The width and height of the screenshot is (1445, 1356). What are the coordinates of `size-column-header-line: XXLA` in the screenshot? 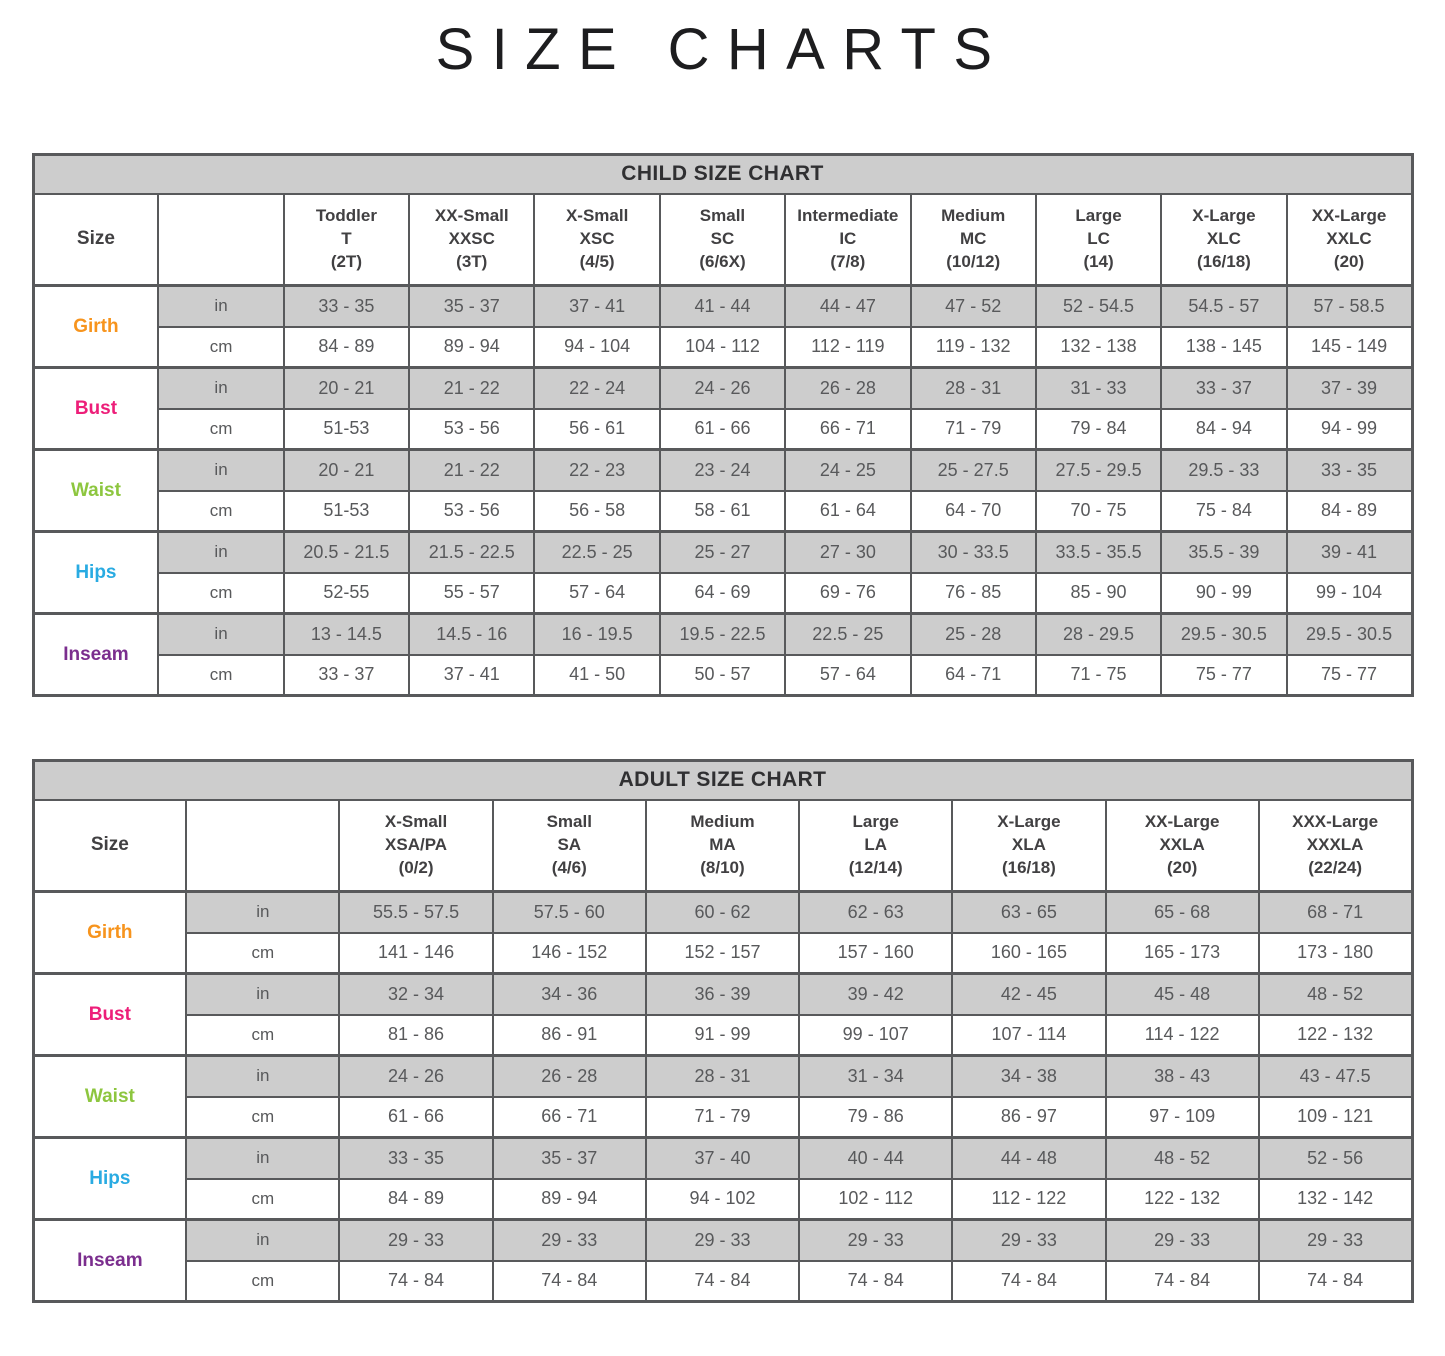 It's located at (1182, 844).